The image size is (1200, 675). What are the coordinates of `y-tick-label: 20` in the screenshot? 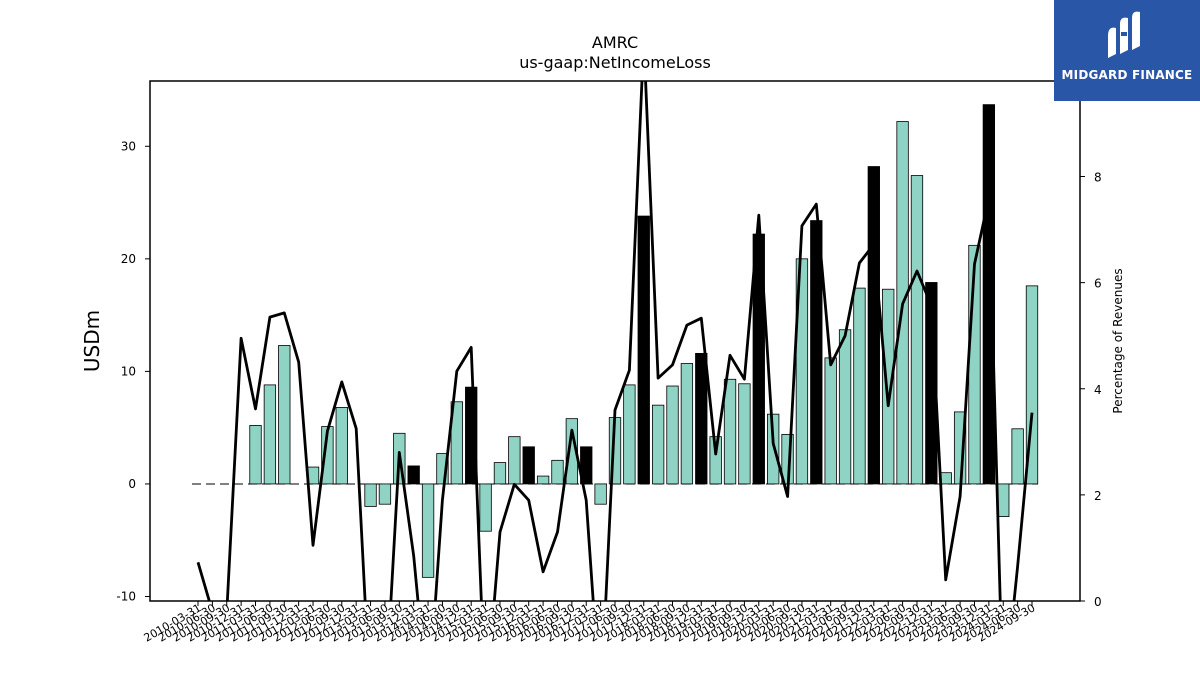 It's located at (128, 259).